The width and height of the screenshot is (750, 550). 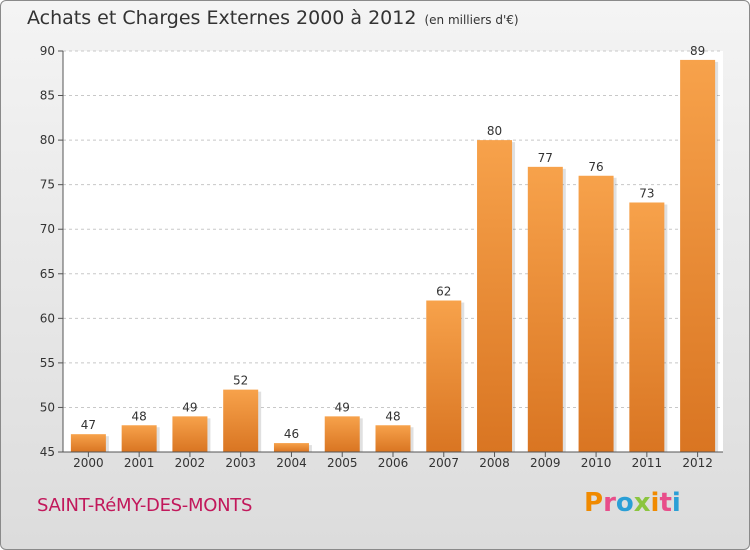 I want to click on data-label: 89, so click(x=697, y=51).